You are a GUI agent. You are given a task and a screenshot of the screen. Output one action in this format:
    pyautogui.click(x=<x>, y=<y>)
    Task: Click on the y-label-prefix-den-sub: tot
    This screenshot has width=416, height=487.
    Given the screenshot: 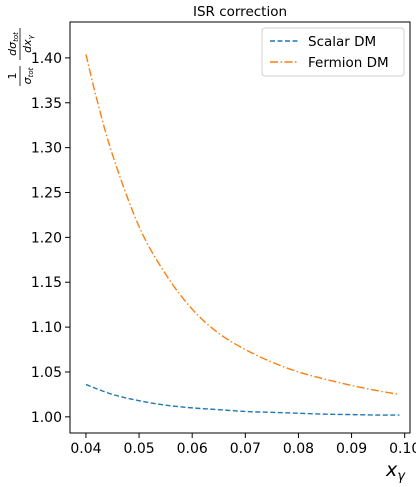 What is the action you would take?
    pyautogui.click(x=31, y=72)
    